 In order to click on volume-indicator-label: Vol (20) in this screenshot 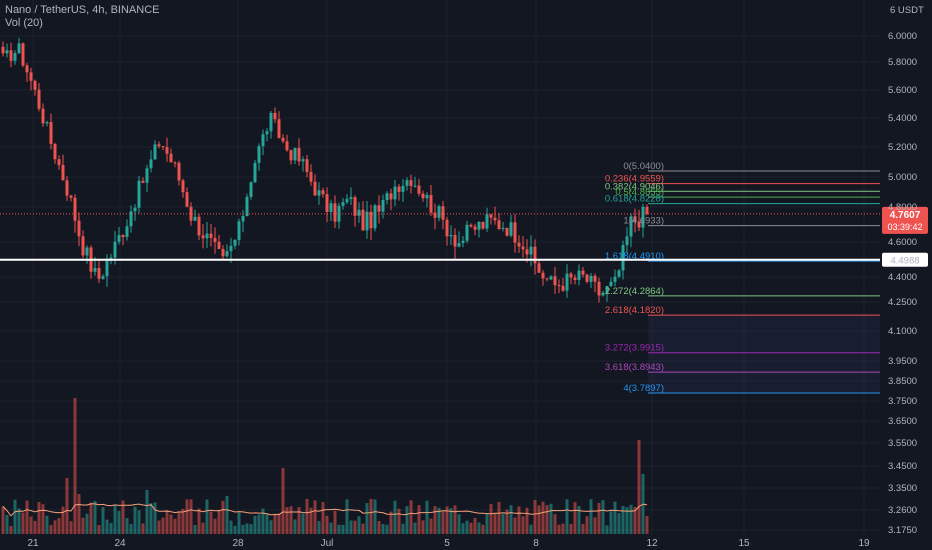, I will do `click(24, 23)`.